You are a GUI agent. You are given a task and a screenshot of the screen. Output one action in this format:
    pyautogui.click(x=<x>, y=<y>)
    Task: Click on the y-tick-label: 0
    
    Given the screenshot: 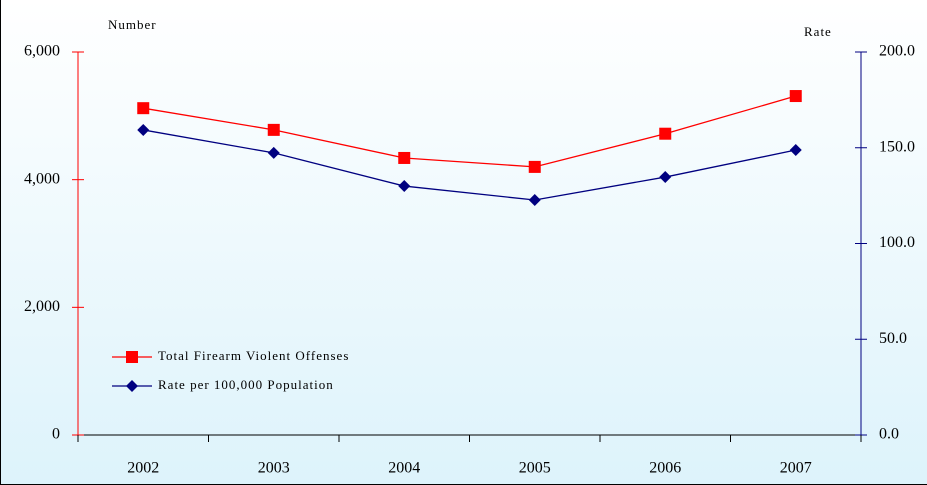 What is the action you would take?
    pyautogui.click(x=56, y=434)
    